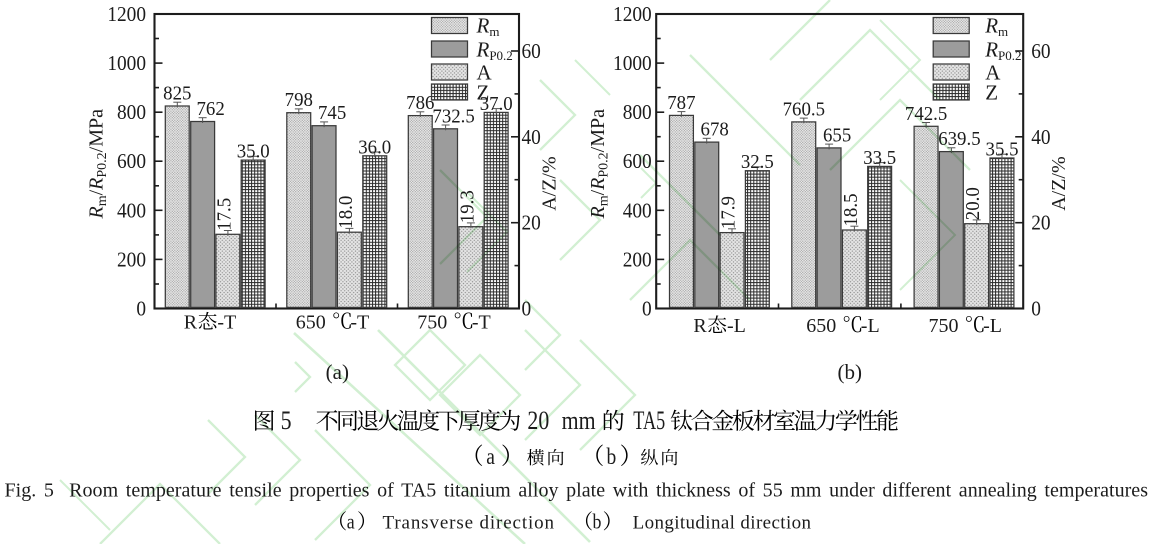 This screenshot has width=1153, height=544. I want to click on svg-text: 32.5, so click(757, 162).